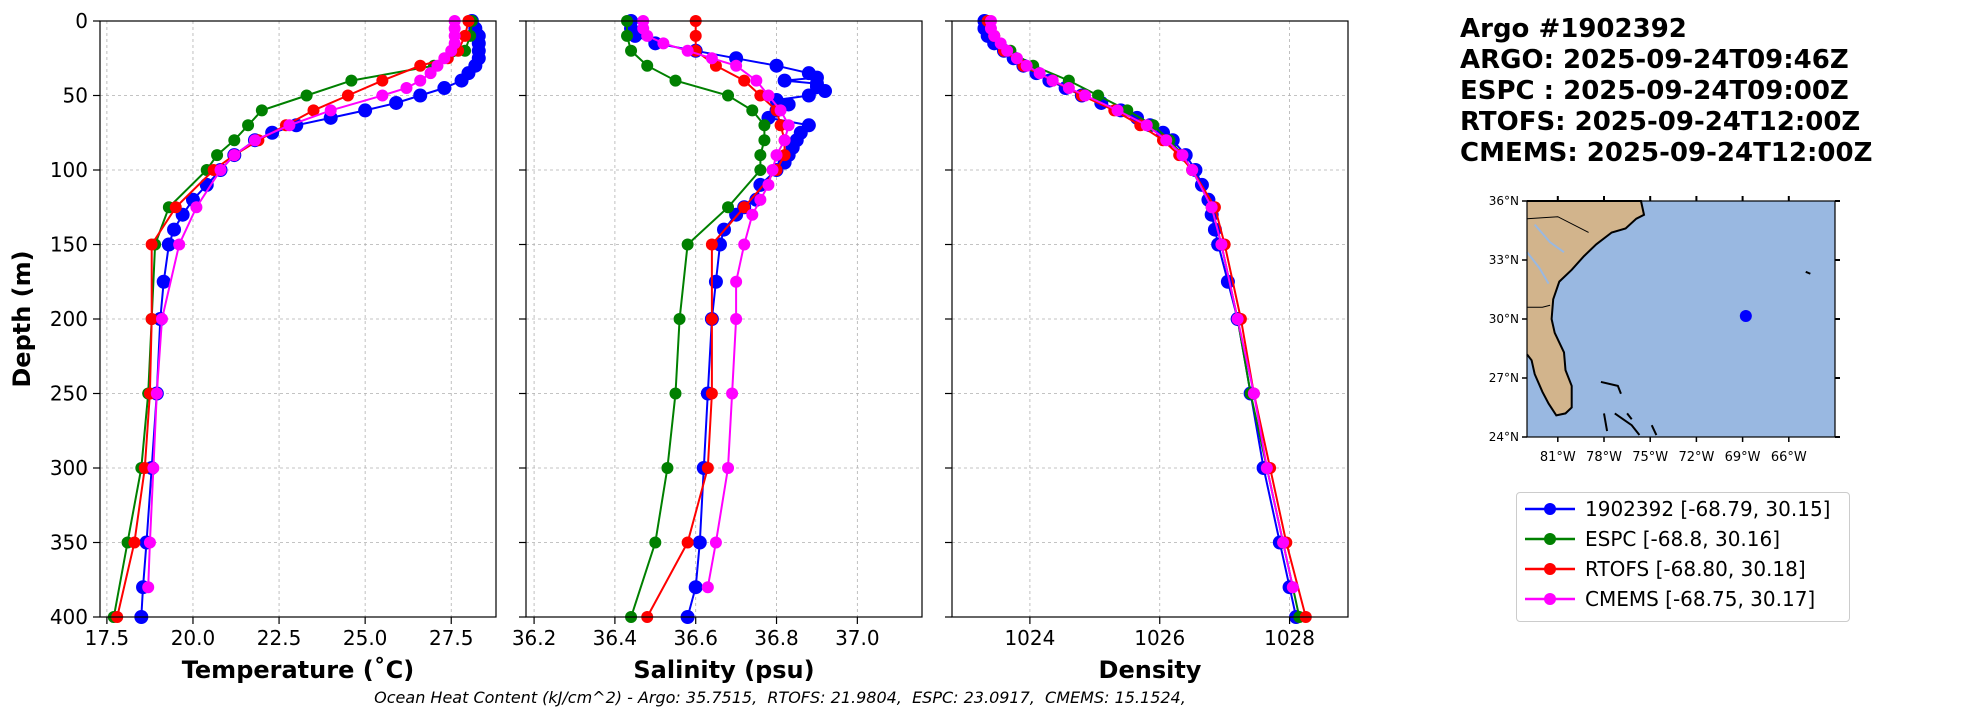 Image resolution: width=1967 pixels, height=712 pixels. What do you see at coordinates (1700, 599) in the screenshot?
I see `legend-label: CMEMS [-68.75, 30.17]` at bounding box center [1700, 599].